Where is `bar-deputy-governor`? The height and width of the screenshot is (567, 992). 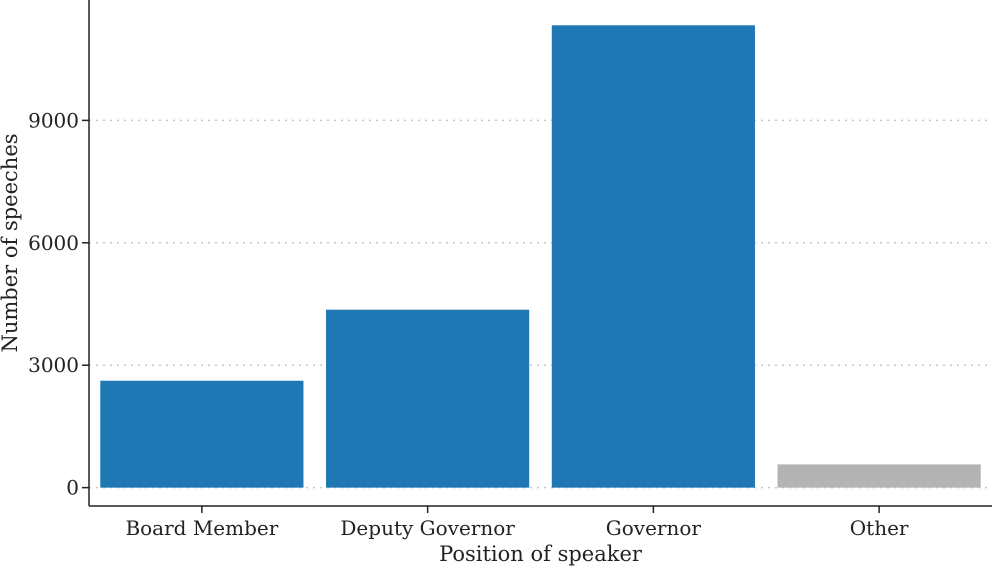 bar-deputy-governor is located at coordinates (428, 398).